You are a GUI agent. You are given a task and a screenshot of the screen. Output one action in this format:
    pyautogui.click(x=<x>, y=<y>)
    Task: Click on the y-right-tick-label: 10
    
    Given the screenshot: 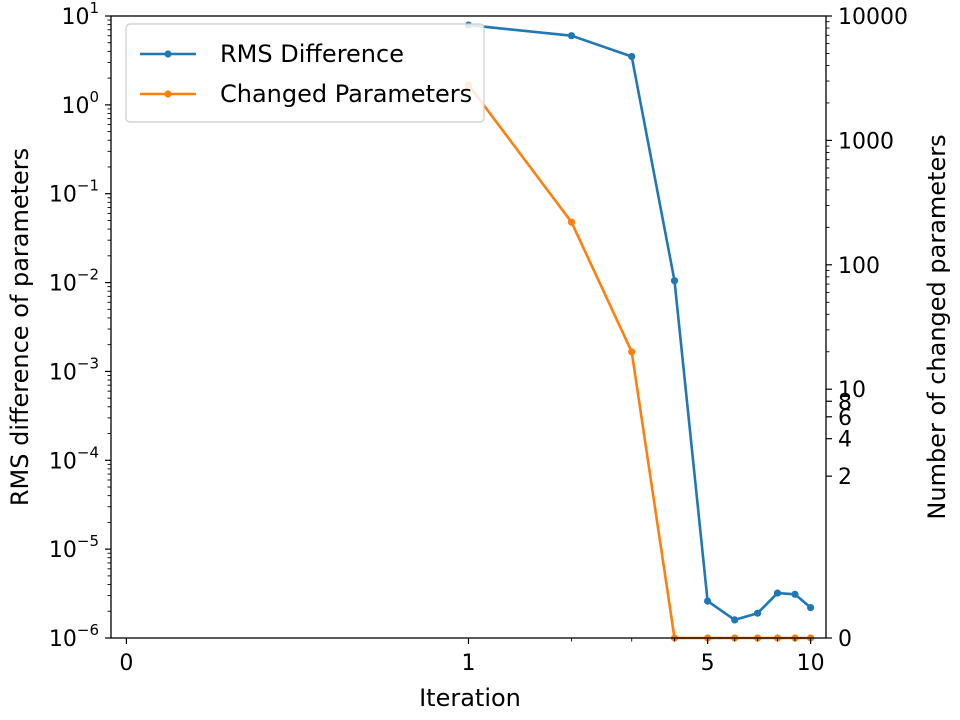 What is the action you would take?
    pyautogui.click(x=852, y=390)
    